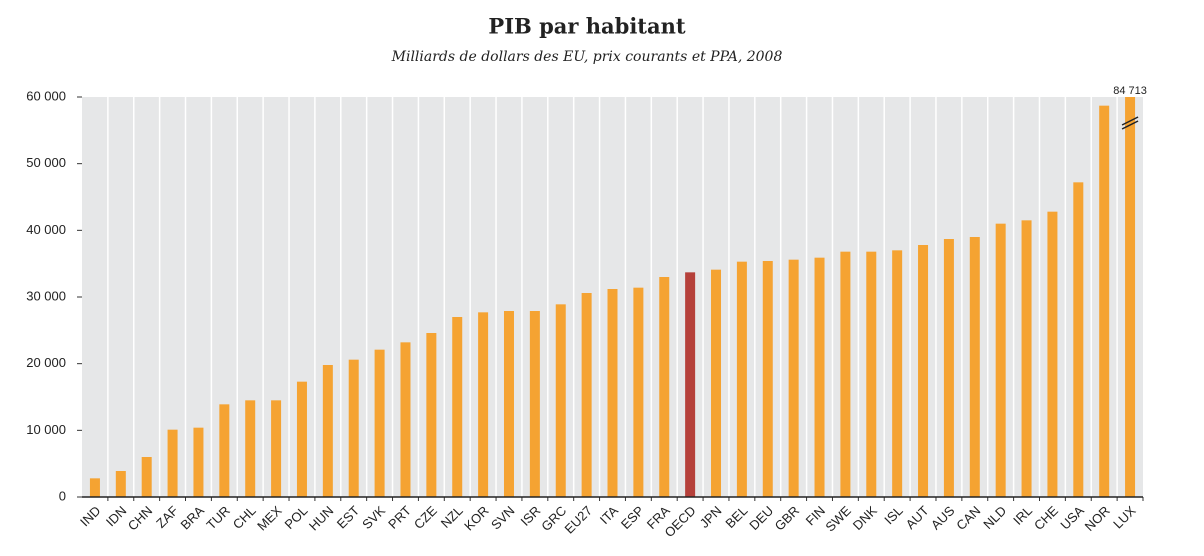  What do you see at coordinates (46, 362) in the screenshot?
I see `y-tick-label: 20 000` at bounding box center [46, 362].